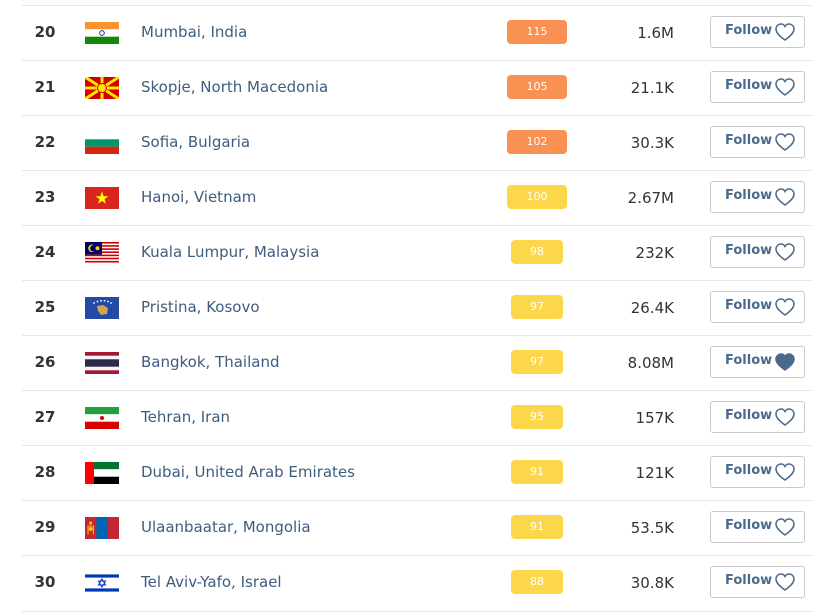  I want to click on population: 8.08M, so click(650, 363).